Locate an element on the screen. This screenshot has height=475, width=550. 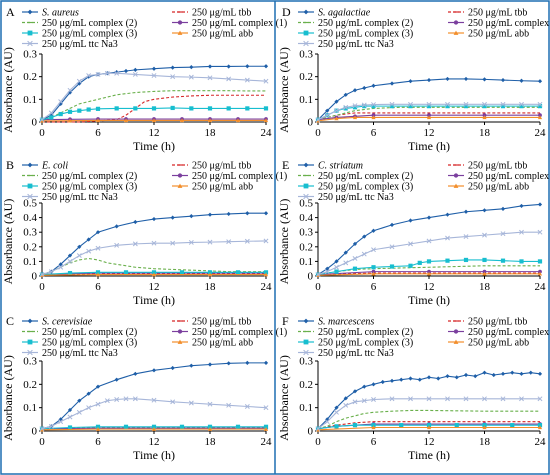
legend-item: 250 μg/mL abb is located at coordinates (488, 187).